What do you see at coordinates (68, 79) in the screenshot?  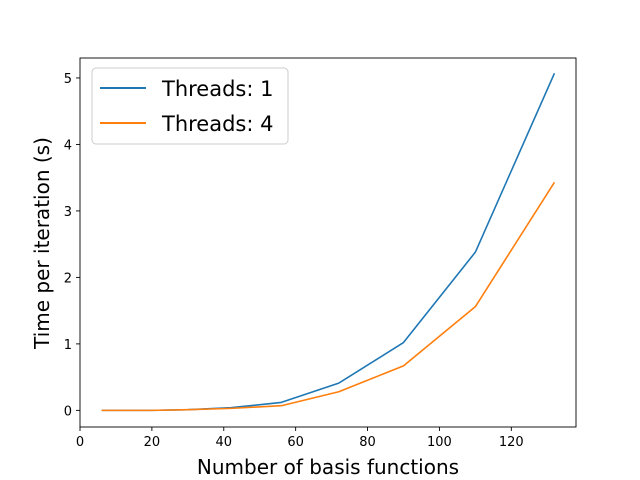 I see `y-tick-label: 5` at bounding box center [68, 79].